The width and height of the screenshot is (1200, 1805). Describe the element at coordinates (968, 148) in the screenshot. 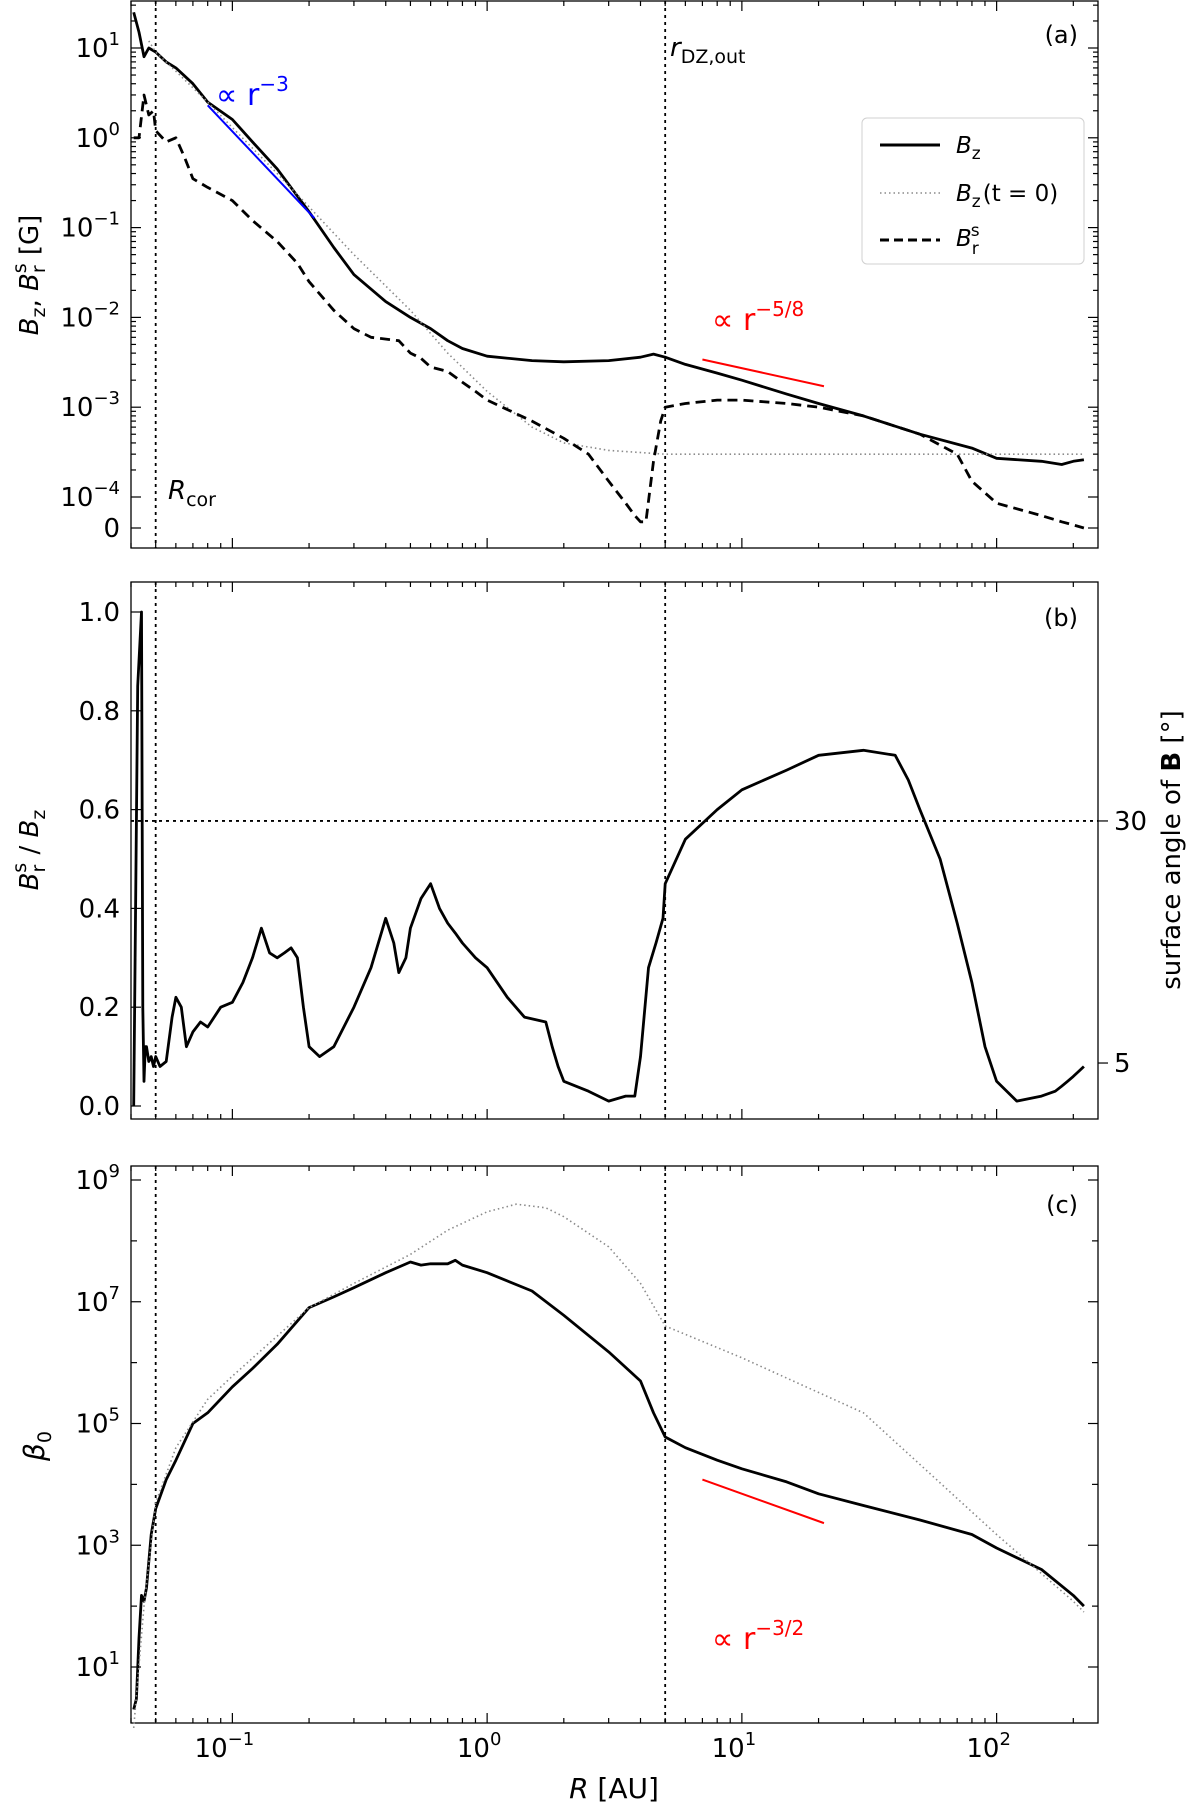

I see `legend-bz-label: Bz` at that location.